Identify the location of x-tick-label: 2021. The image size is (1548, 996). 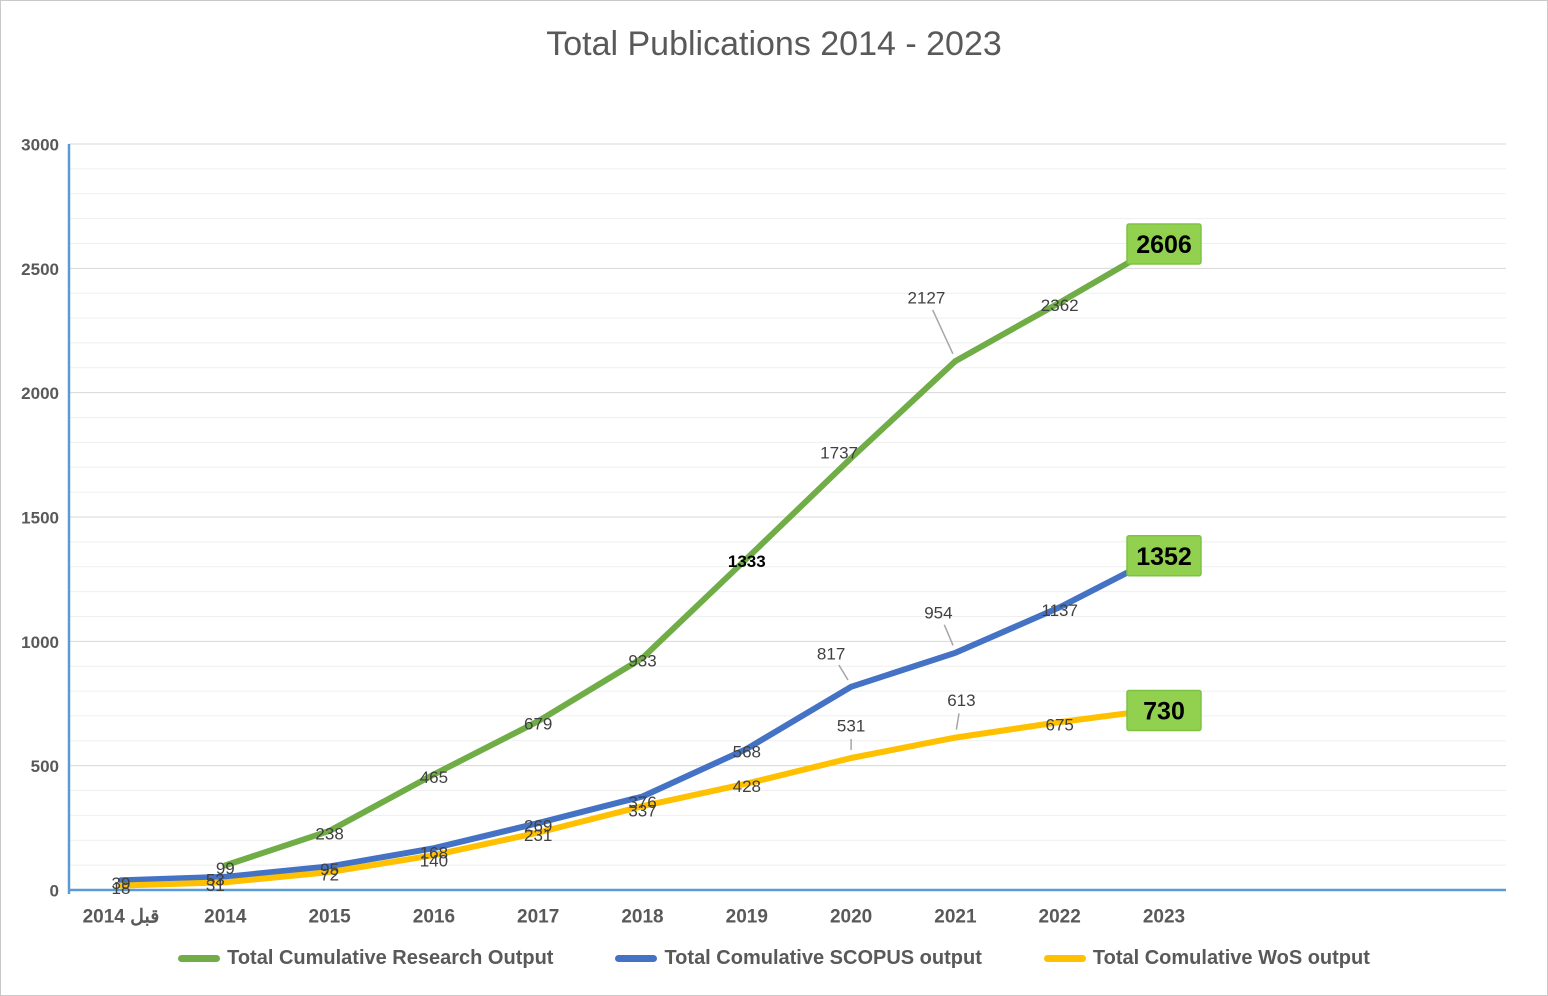
(955, 917).